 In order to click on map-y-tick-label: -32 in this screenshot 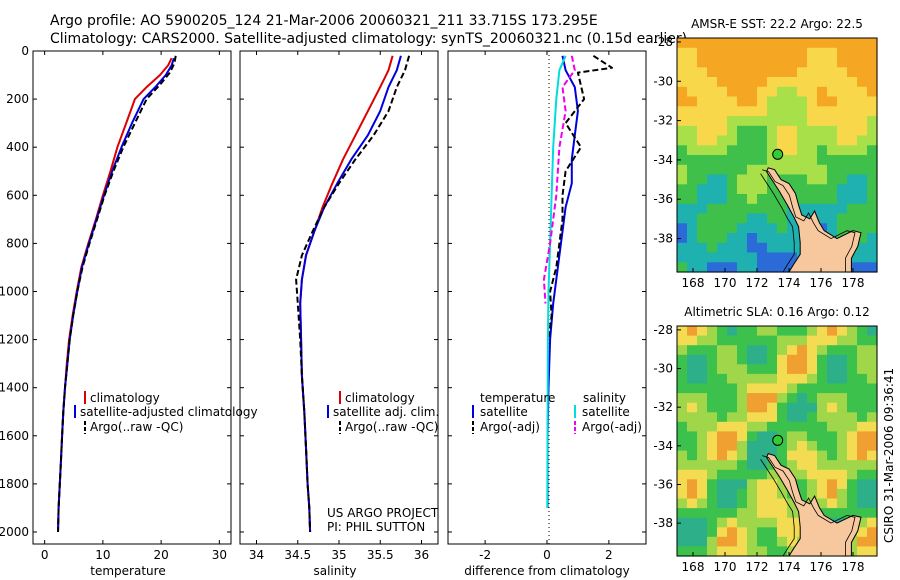, I will do `click(663, 407)`.